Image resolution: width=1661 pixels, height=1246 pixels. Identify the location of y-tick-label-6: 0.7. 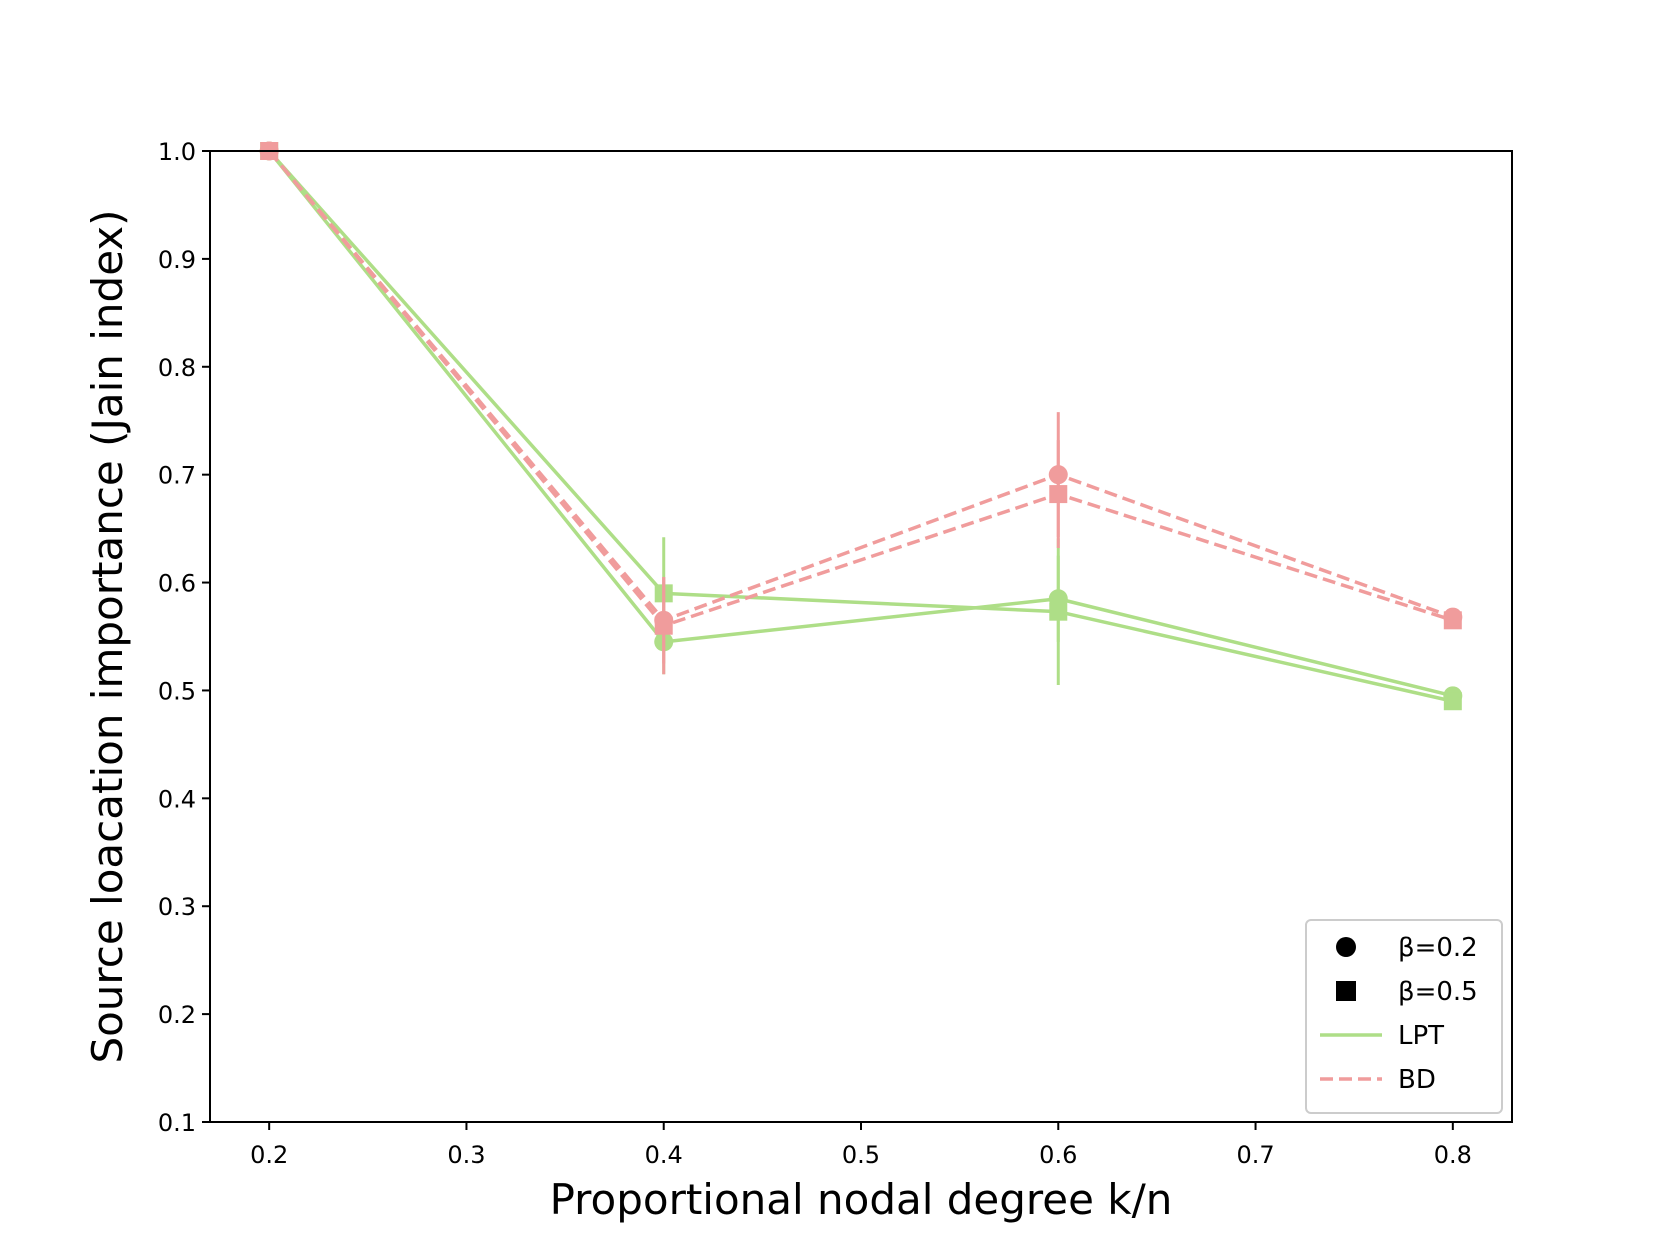
(177, 476).